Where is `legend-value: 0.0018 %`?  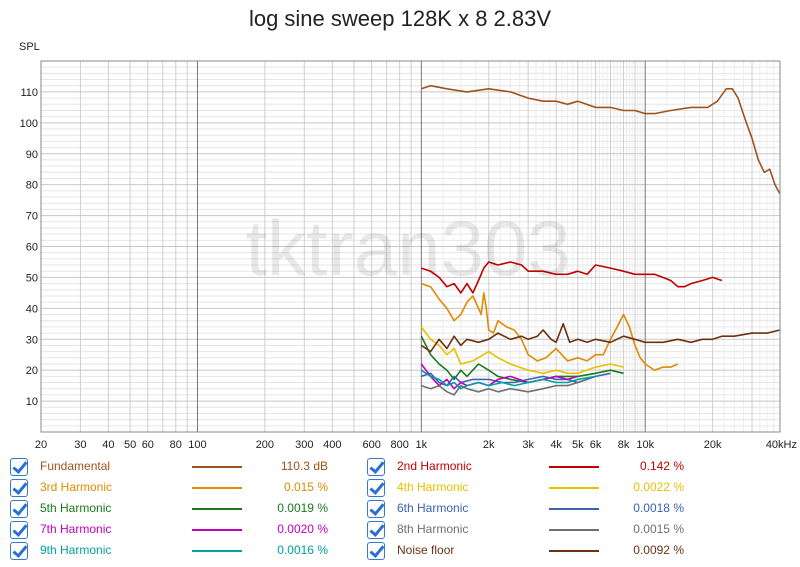 legend-value: 0.0018 % is located at coordinates (658, 508).